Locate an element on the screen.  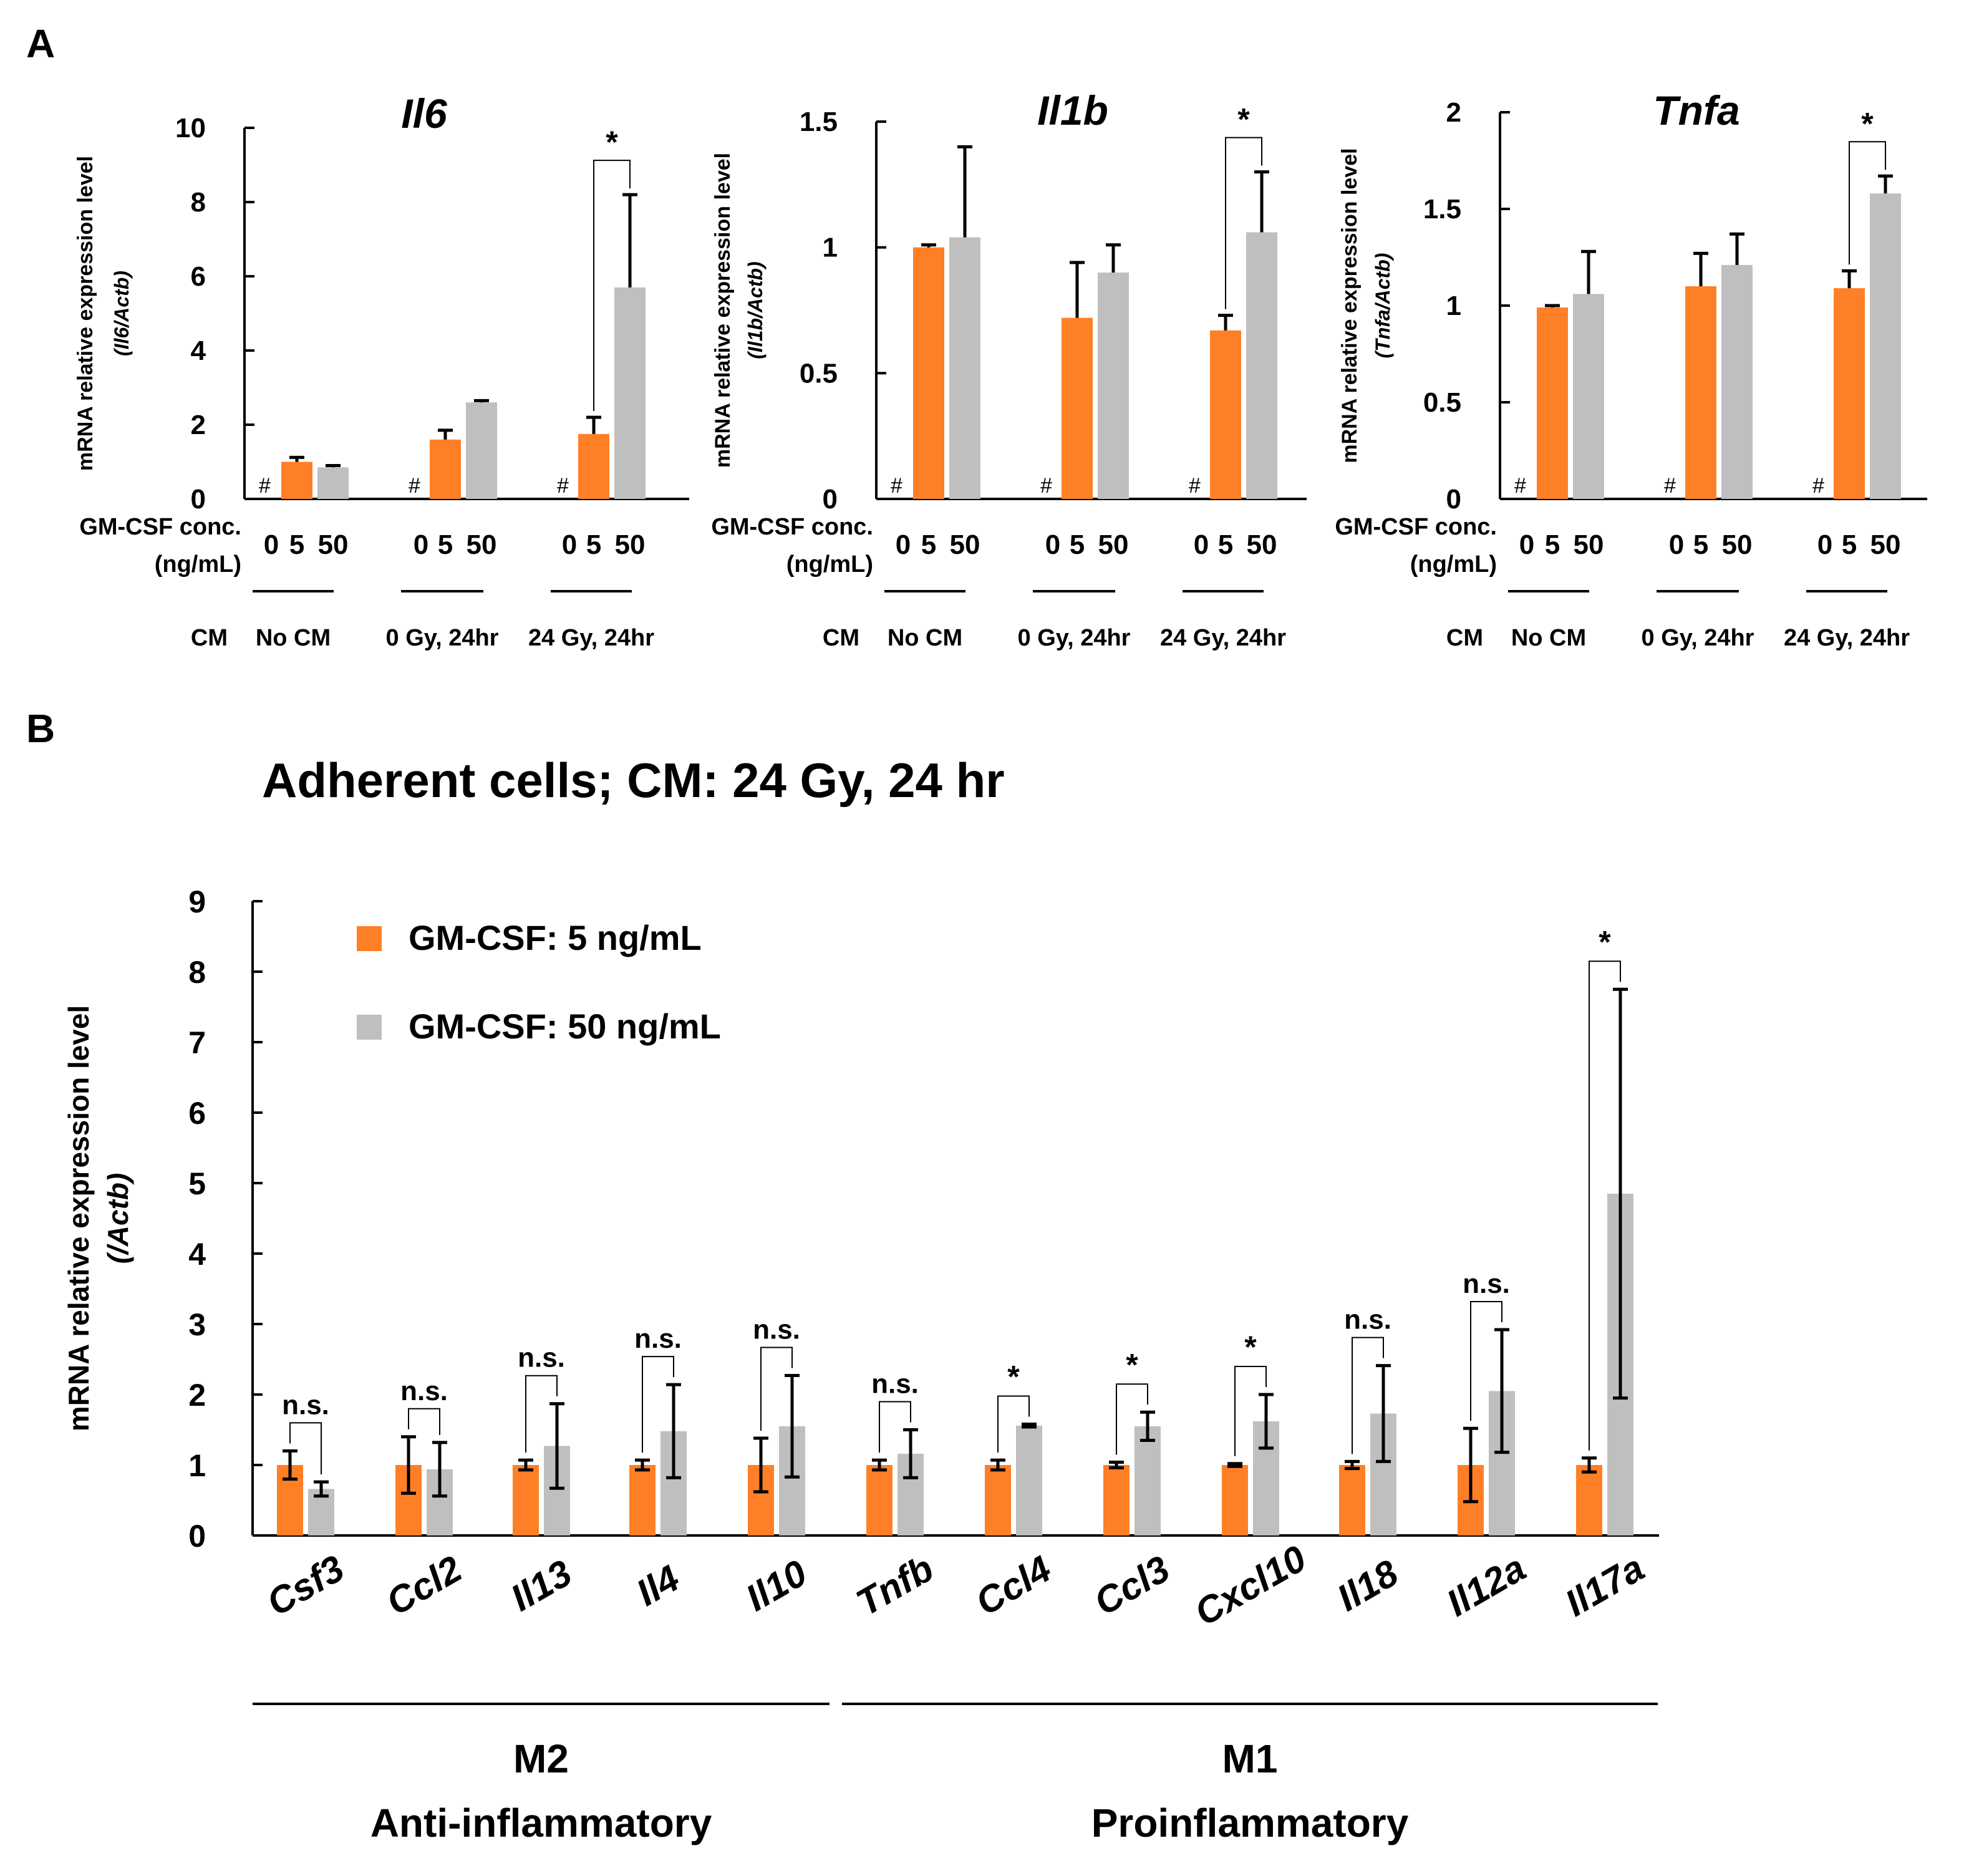
y-tick-label: 10 is located at coordinates (190, 128).